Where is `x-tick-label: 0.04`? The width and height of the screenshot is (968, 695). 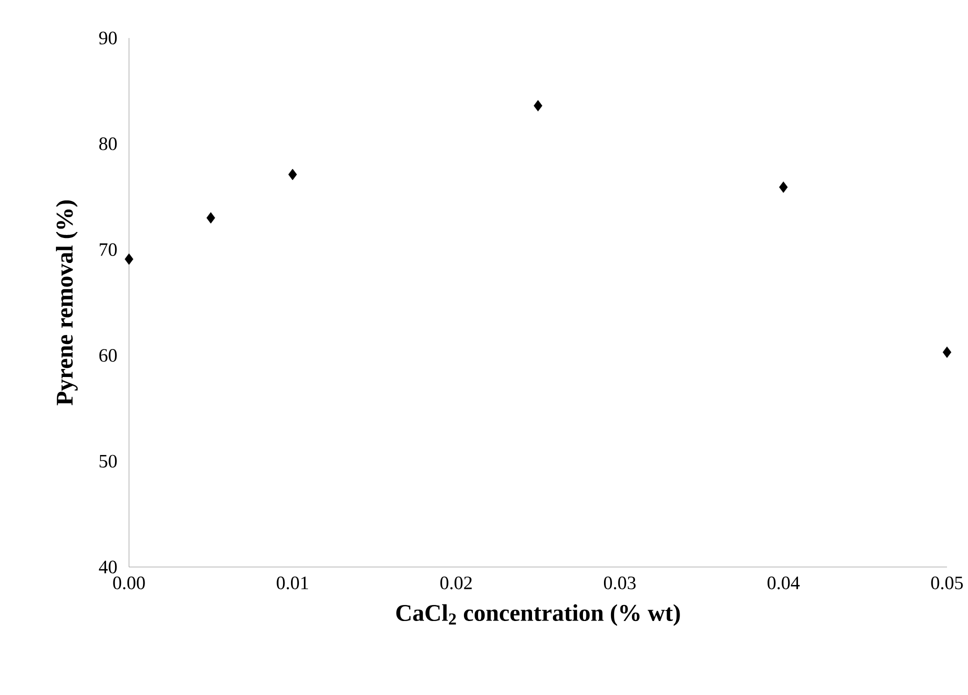
x-tick-label: 0.04 is located at coordinates (784, 583).